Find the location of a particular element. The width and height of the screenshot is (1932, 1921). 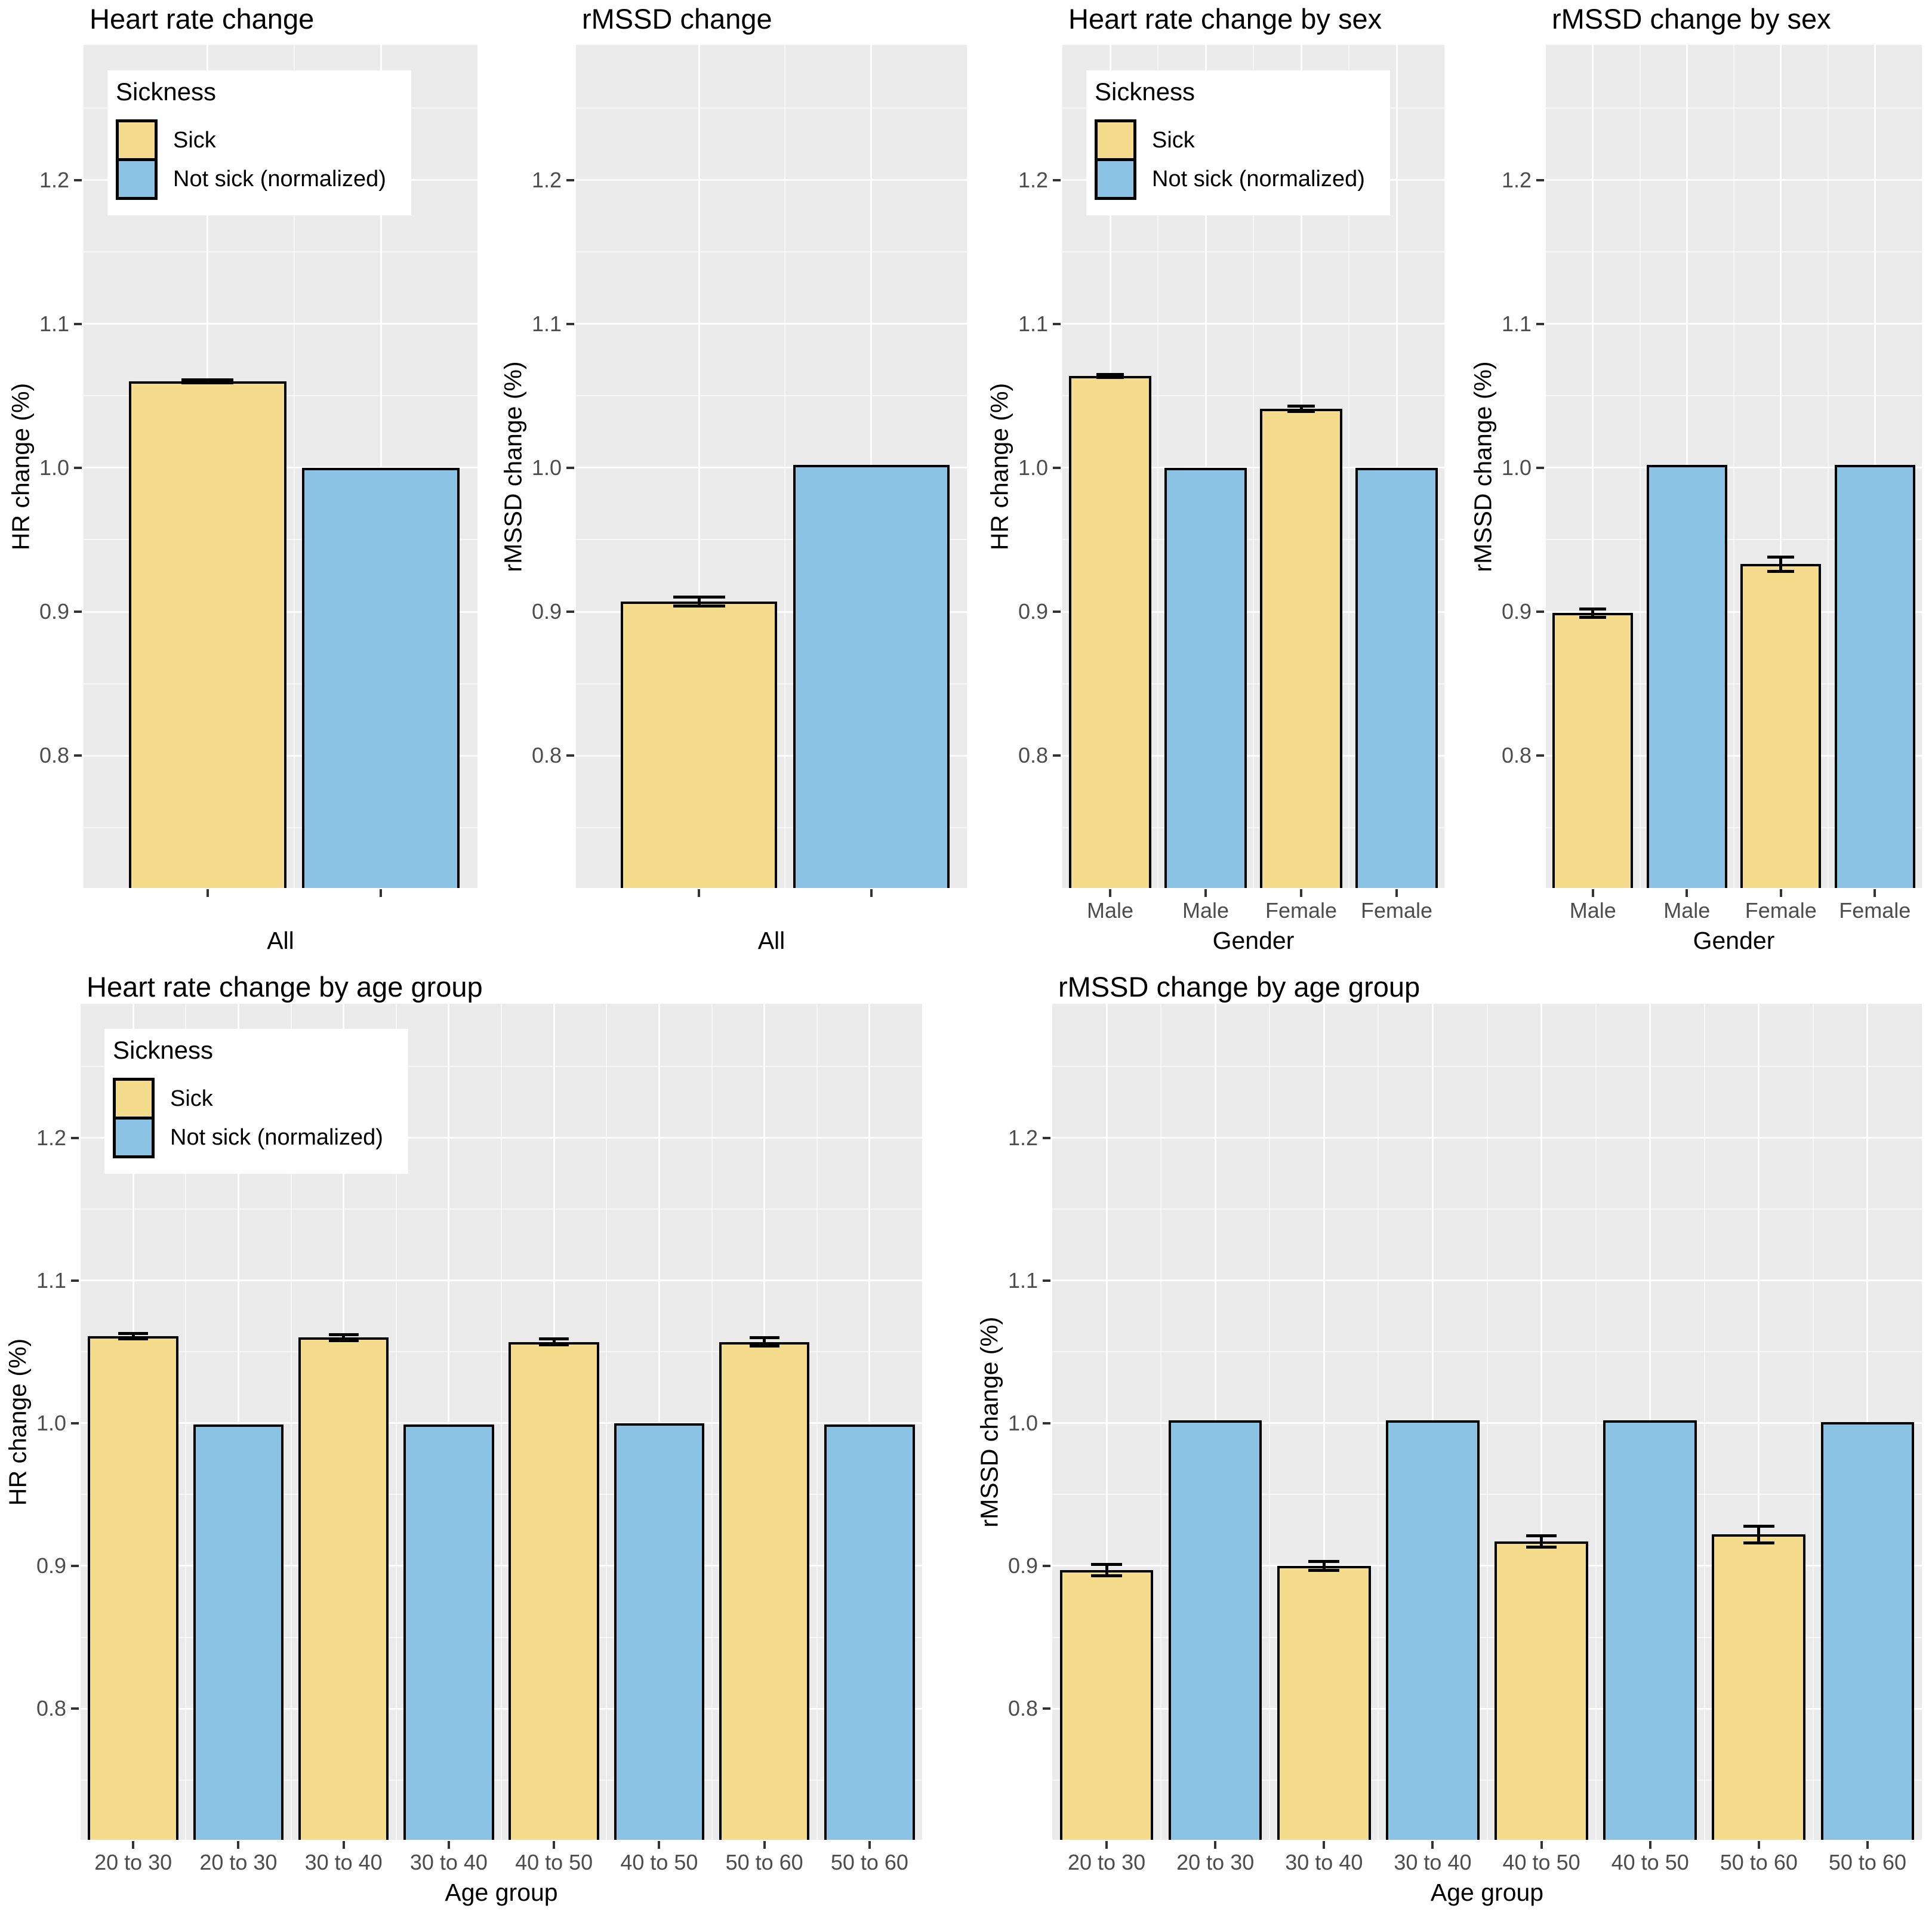

panel-title: rMSSD change is located at coordinates (677, 19).